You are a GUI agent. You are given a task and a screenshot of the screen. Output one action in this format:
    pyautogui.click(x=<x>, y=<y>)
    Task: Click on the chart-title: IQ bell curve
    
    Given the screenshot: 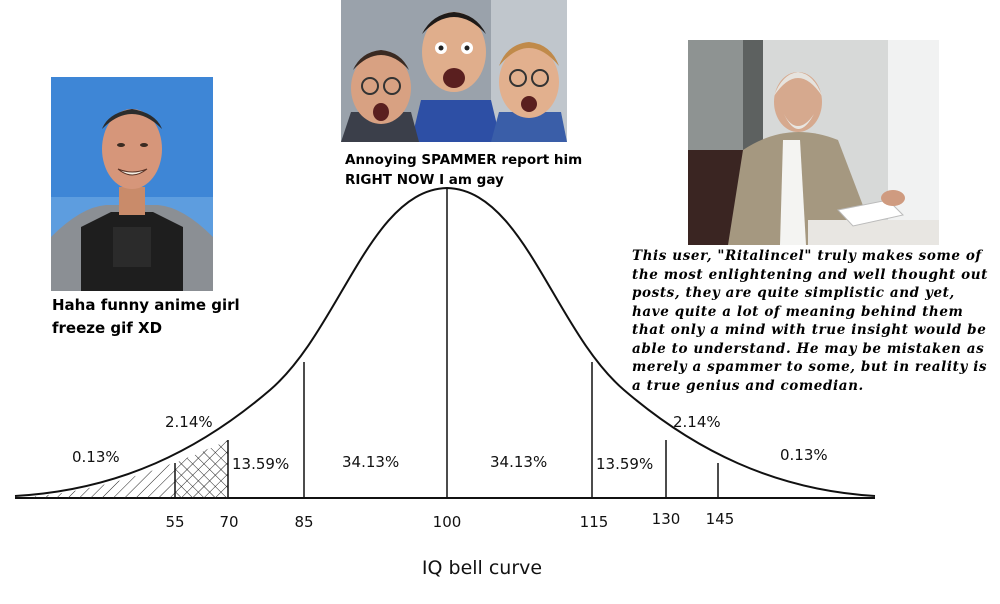 What is the action you would take?
    pyautogui.click(x=482, y=568)
    